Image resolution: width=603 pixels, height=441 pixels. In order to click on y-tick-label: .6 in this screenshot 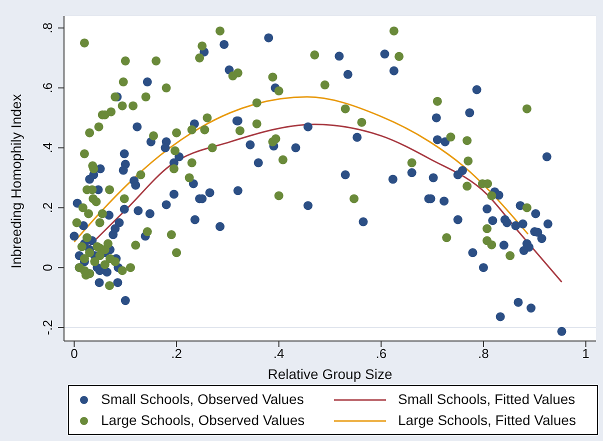, I will do `click(47, 88)`.